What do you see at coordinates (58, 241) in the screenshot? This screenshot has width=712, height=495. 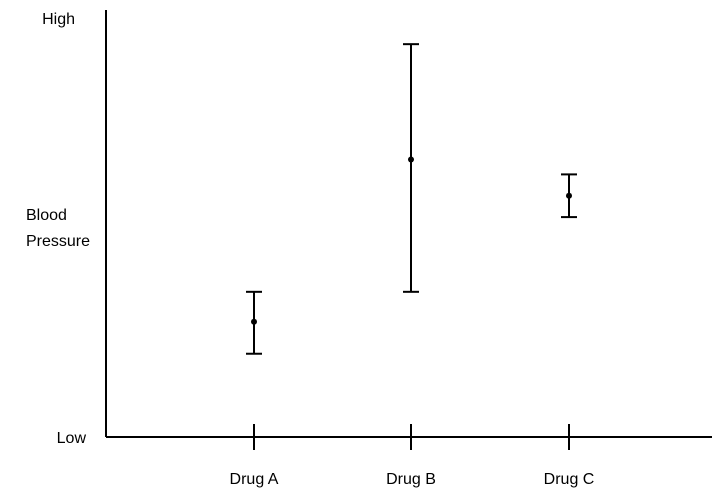 I see `y-axis-title-line-2: Pressure` at bounding box center [58, 241].